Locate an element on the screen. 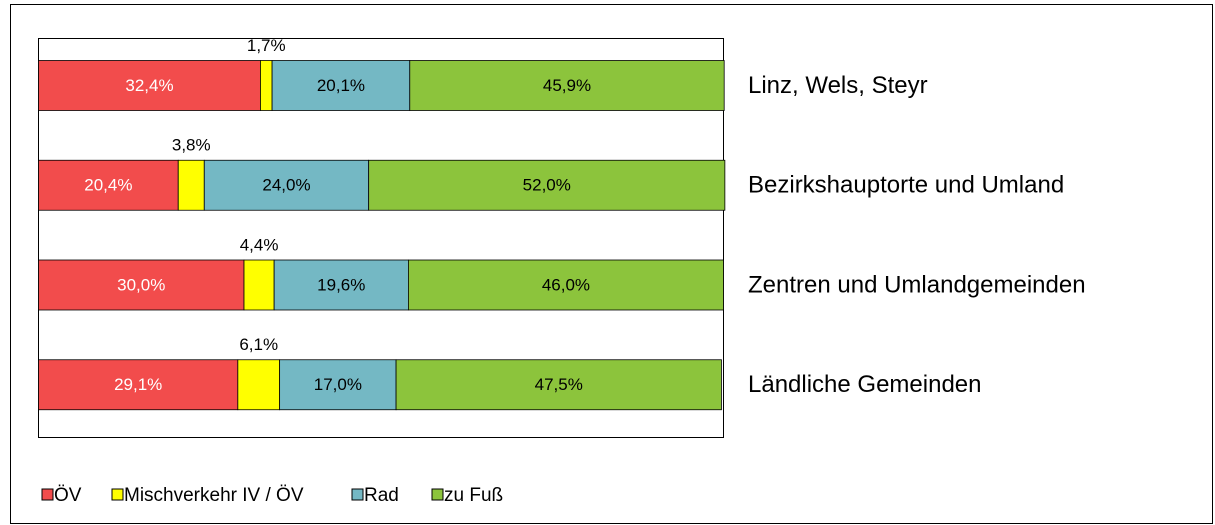 The width and height of the screenshot is (1215, 525). data-label: 1,7% is located at coordinates (266, 45).